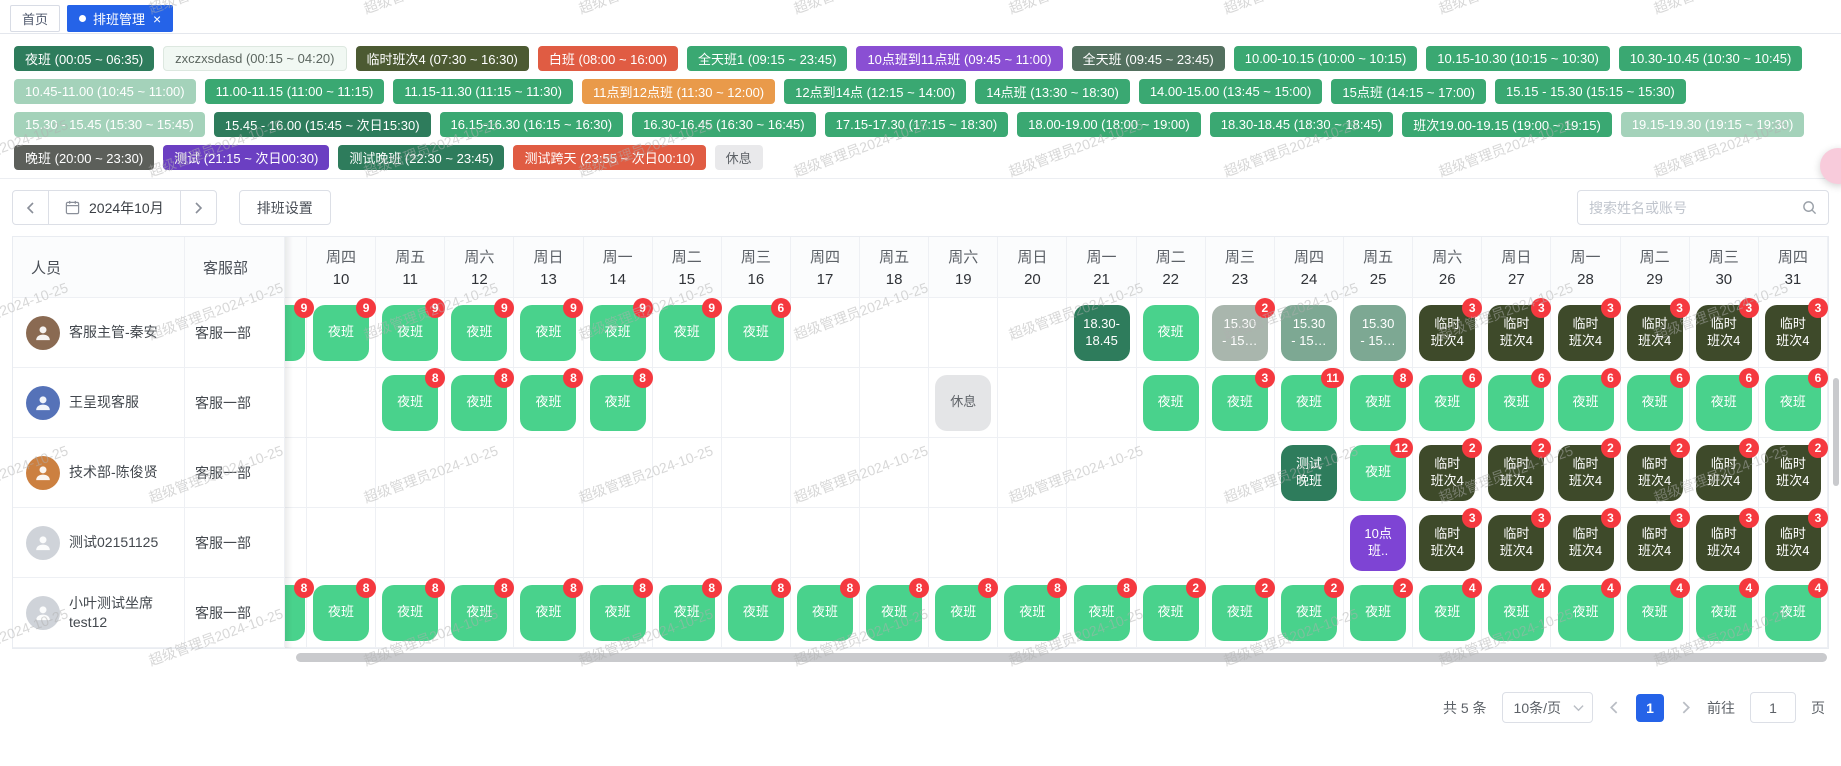 This screenshot has width=1841, height=766. I want to click on day-cell: 15.30- 15… 2, so click(1240, 332).